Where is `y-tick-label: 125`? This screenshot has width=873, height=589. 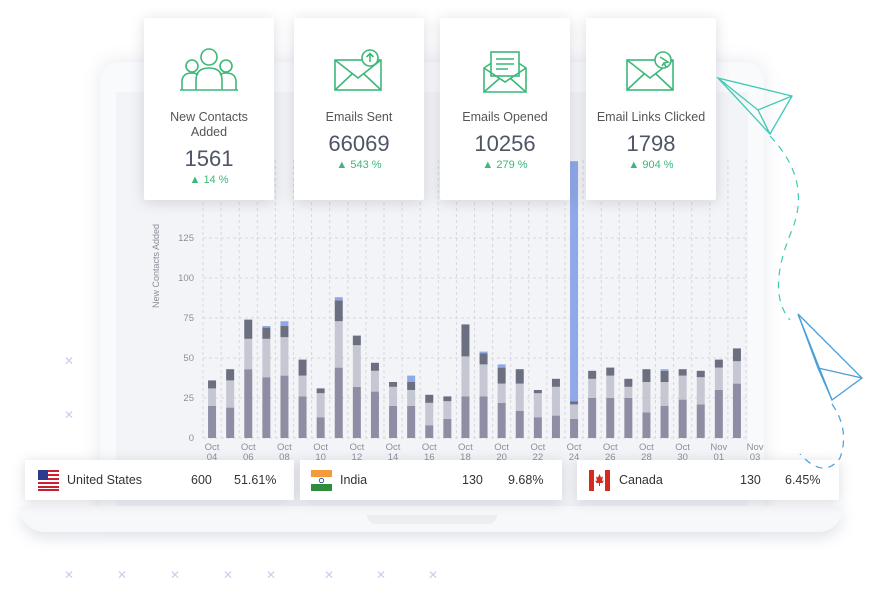
y-tick-label: 125 is located at coordinates (186, 238).